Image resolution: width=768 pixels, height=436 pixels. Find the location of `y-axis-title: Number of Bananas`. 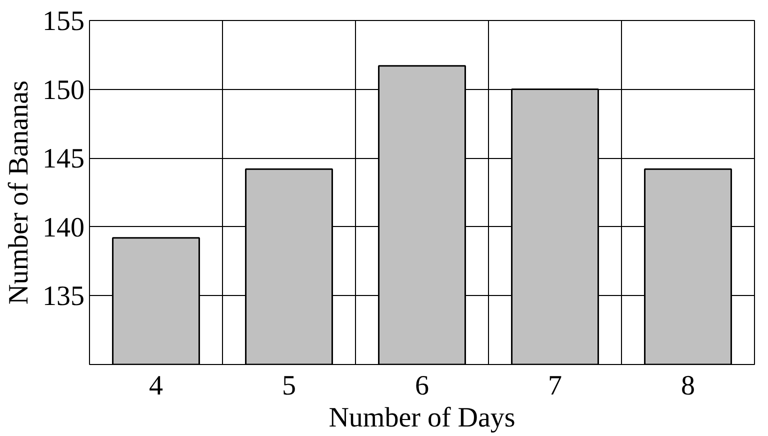

y-axis-title: Number of Bananas is located at coordinates (19, 192).